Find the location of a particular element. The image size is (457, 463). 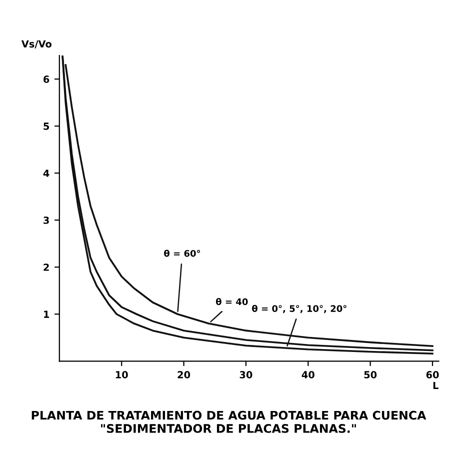

y-tick-label: 6 is located at coordinates (47, 79).